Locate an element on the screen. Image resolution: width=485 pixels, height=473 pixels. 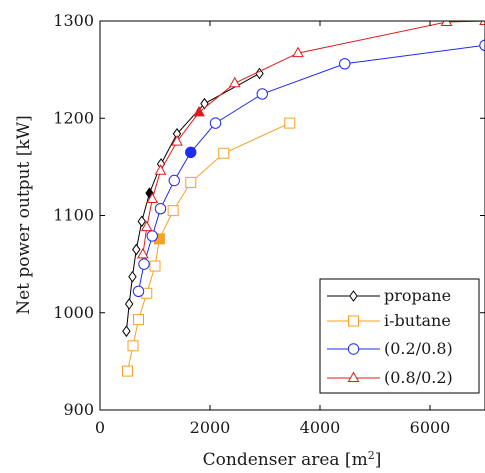
x-tick-label: 6000 is located at coordinates (430, 427).